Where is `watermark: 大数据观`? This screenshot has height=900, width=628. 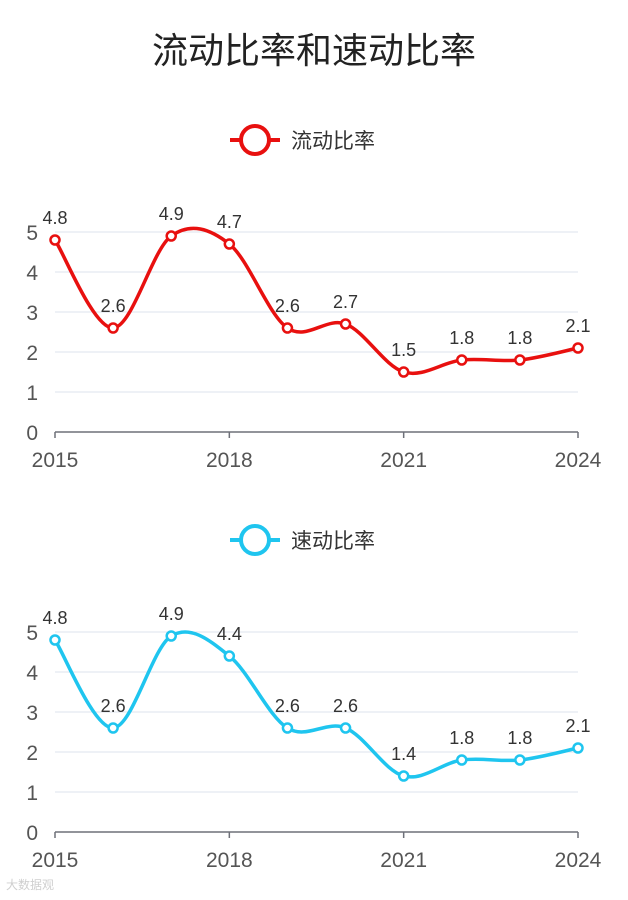 watermark: 大数据观 is located at coordinates (30, 885).